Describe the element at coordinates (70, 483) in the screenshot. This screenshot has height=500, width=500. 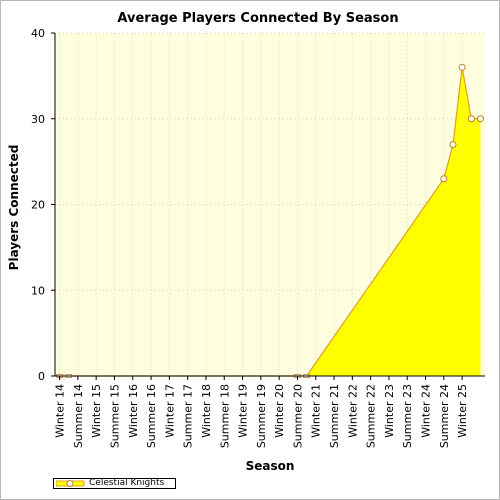
I see `legend-swatch` at that location.